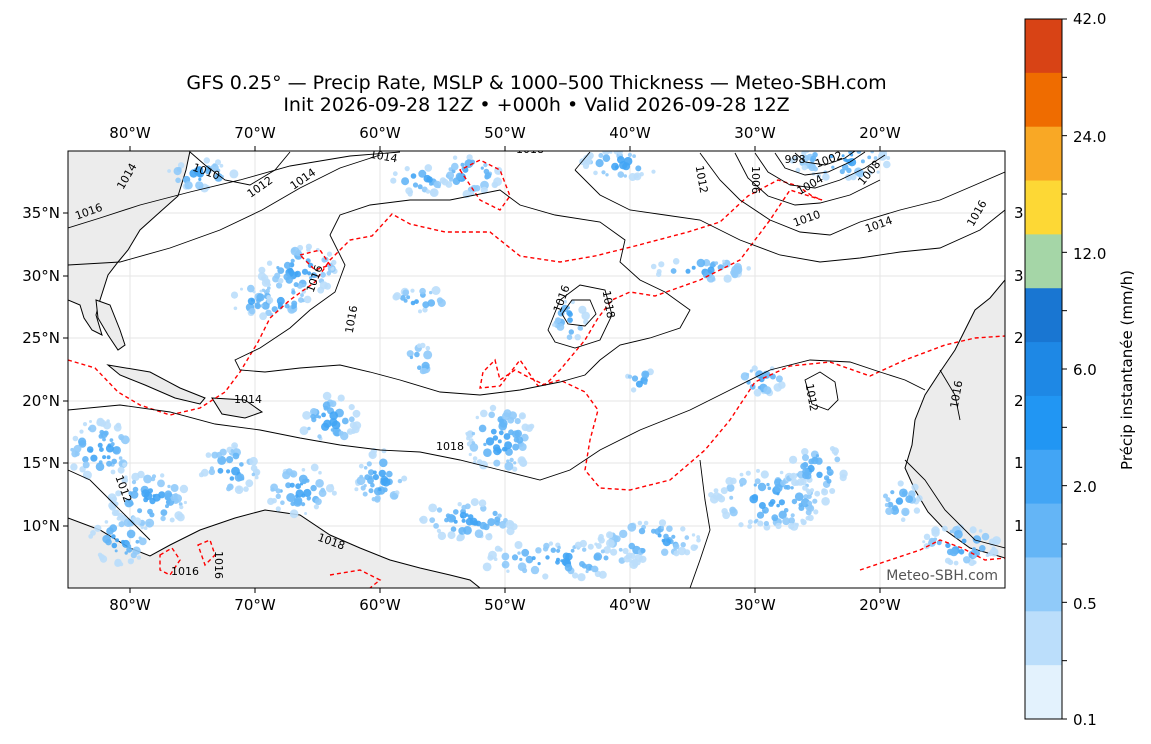 The width and height of the screenshot is (1151, 744). Describe the element at coordinates (130, 133) in the screenshot. I see `lon-tick-top: 80°W` at that location.